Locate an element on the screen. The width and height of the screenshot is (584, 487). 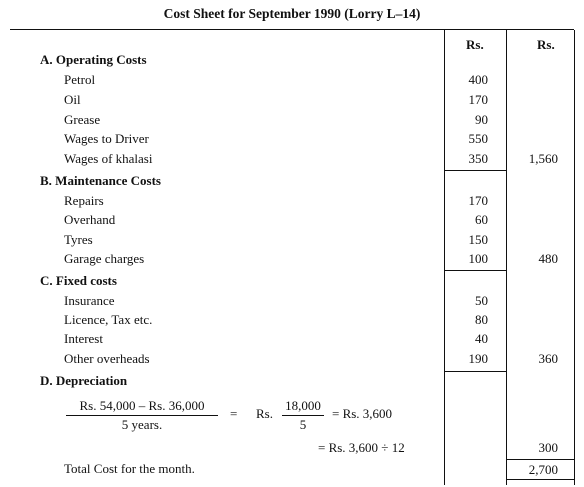
fraction-numerator: Rs. 54,000 – Rs. 36,000 is located at coordinates (142, 407).